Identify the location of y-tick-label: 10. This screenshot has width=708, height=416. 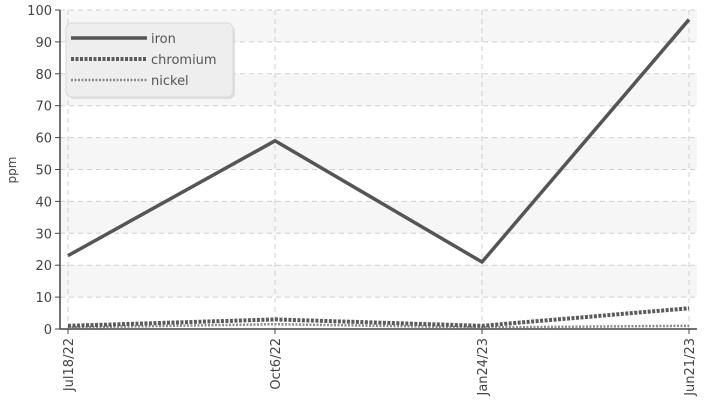
(43, 298).